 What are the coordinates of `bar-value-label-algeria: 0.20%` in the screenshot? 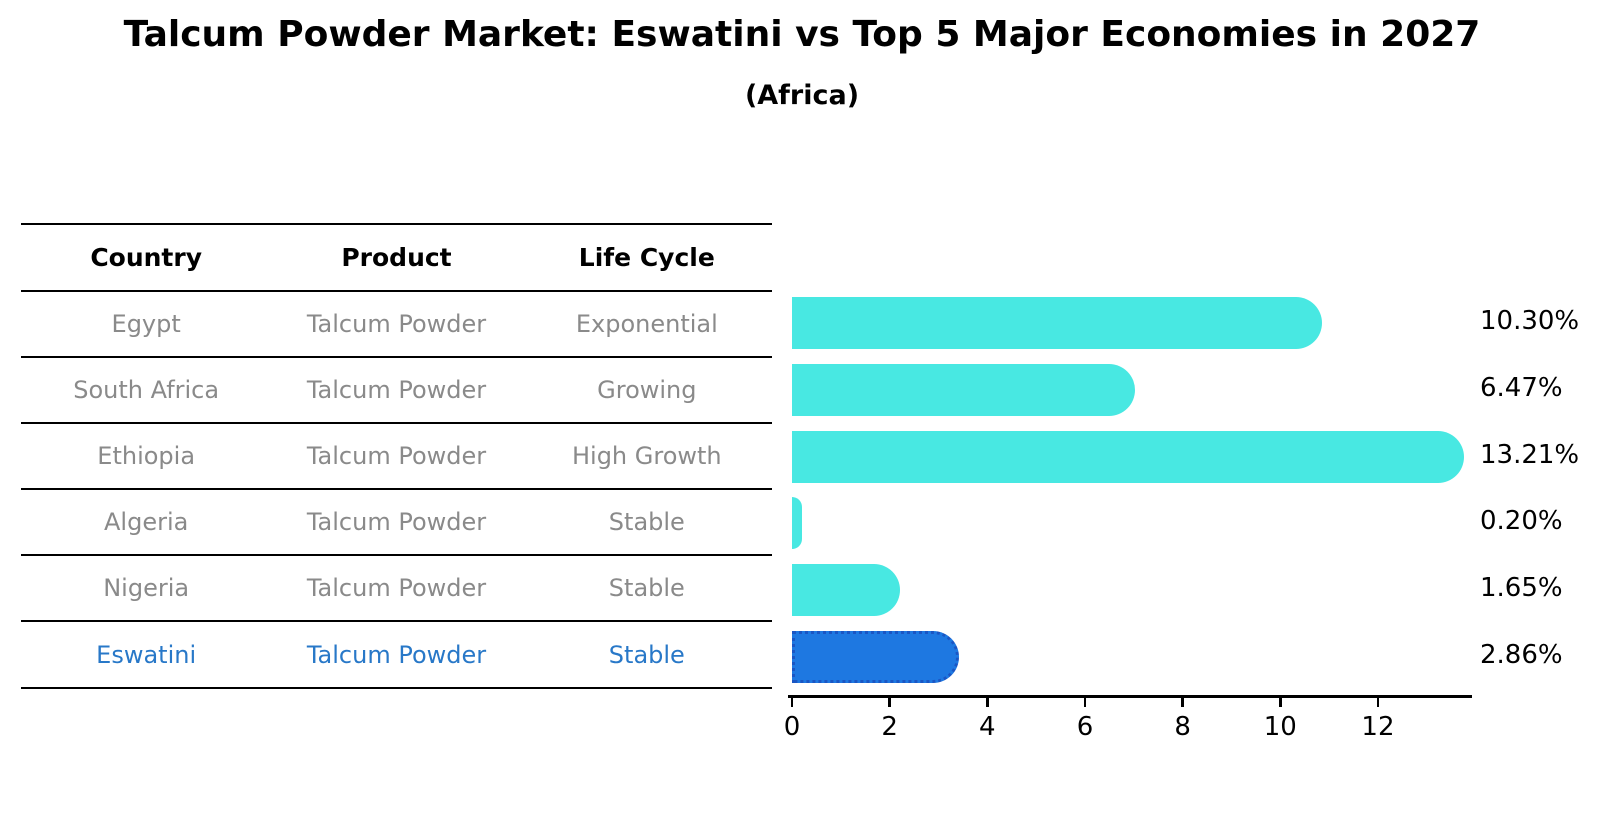 It's located at (1521, 521).